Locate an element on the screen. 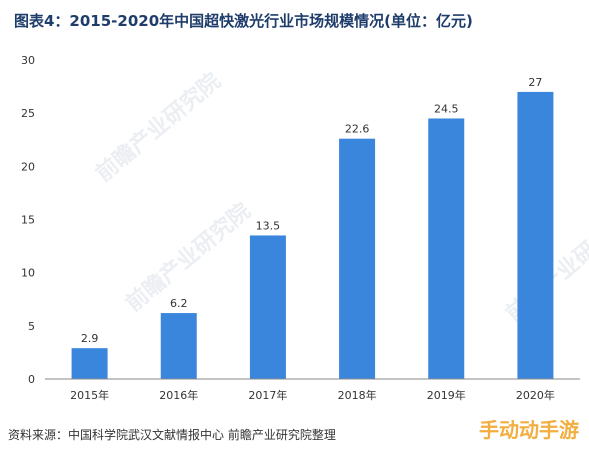  y-tick-label: 5 is located at coordinates (31, 326).